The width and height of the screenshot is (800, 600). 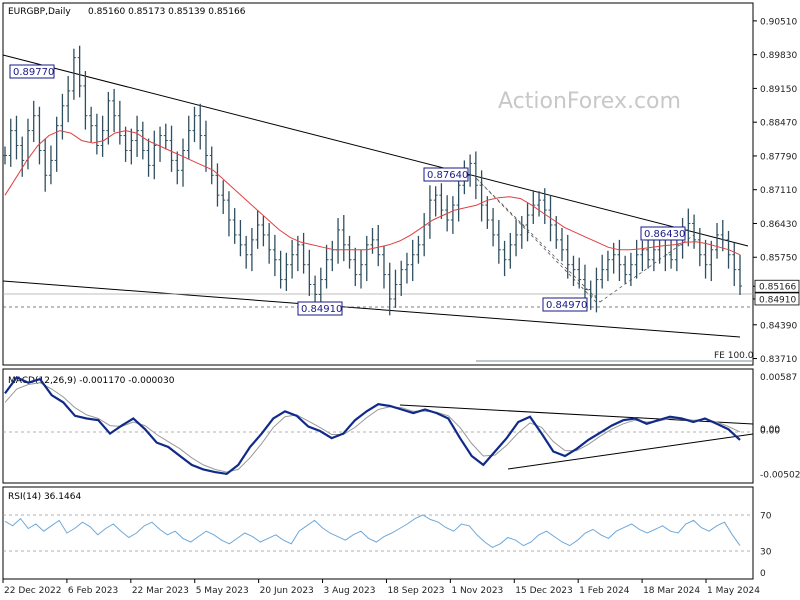 I want to click on macd-tick-label: -0.005021, so click(x=780, y=476).